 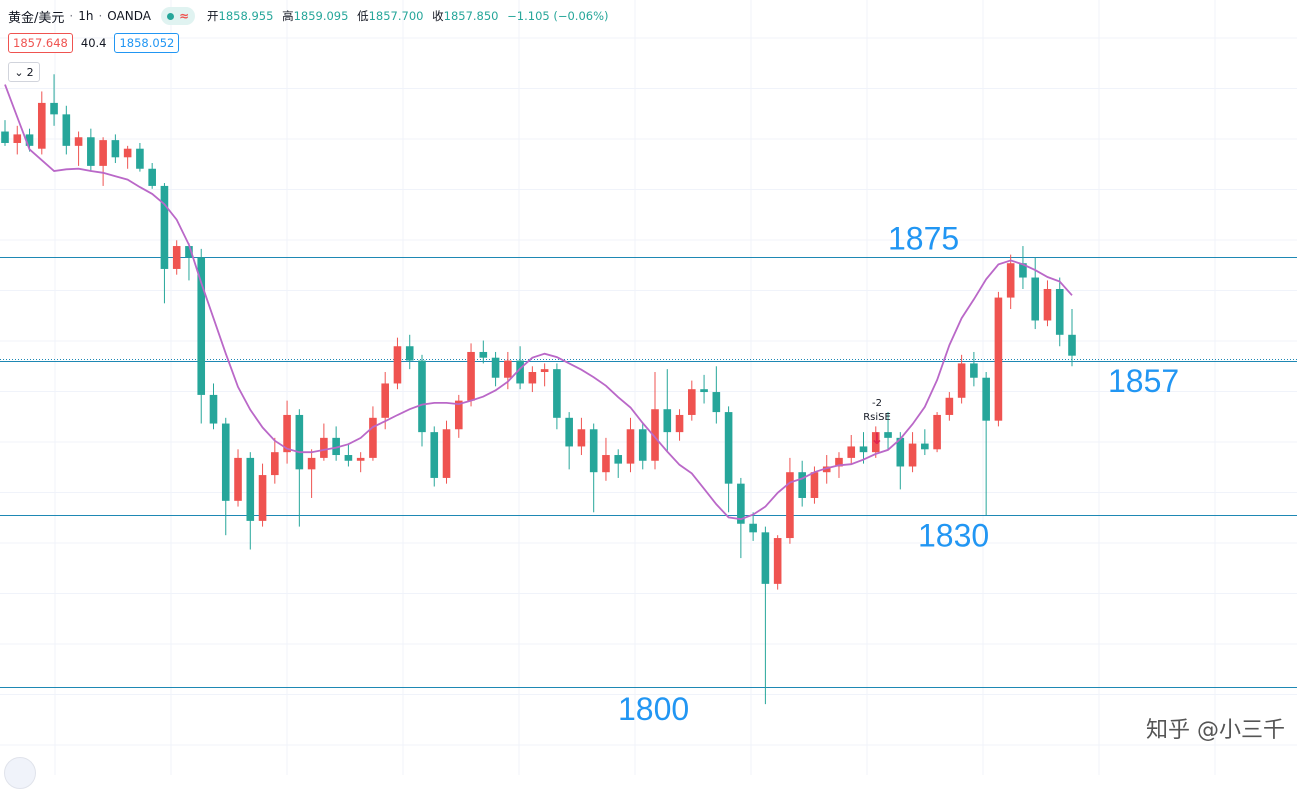 What do you see at coordinates (170, 16) in the screenshot?
I see `market-open-dot-icon` at bounding box center [170, 16].